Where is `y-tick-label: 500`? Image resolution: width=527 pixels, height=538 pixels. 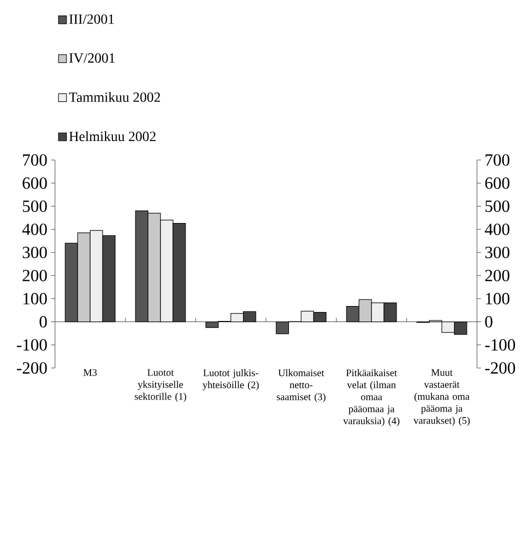 y-tick-label: 500 is located at coordinates (498, 206).